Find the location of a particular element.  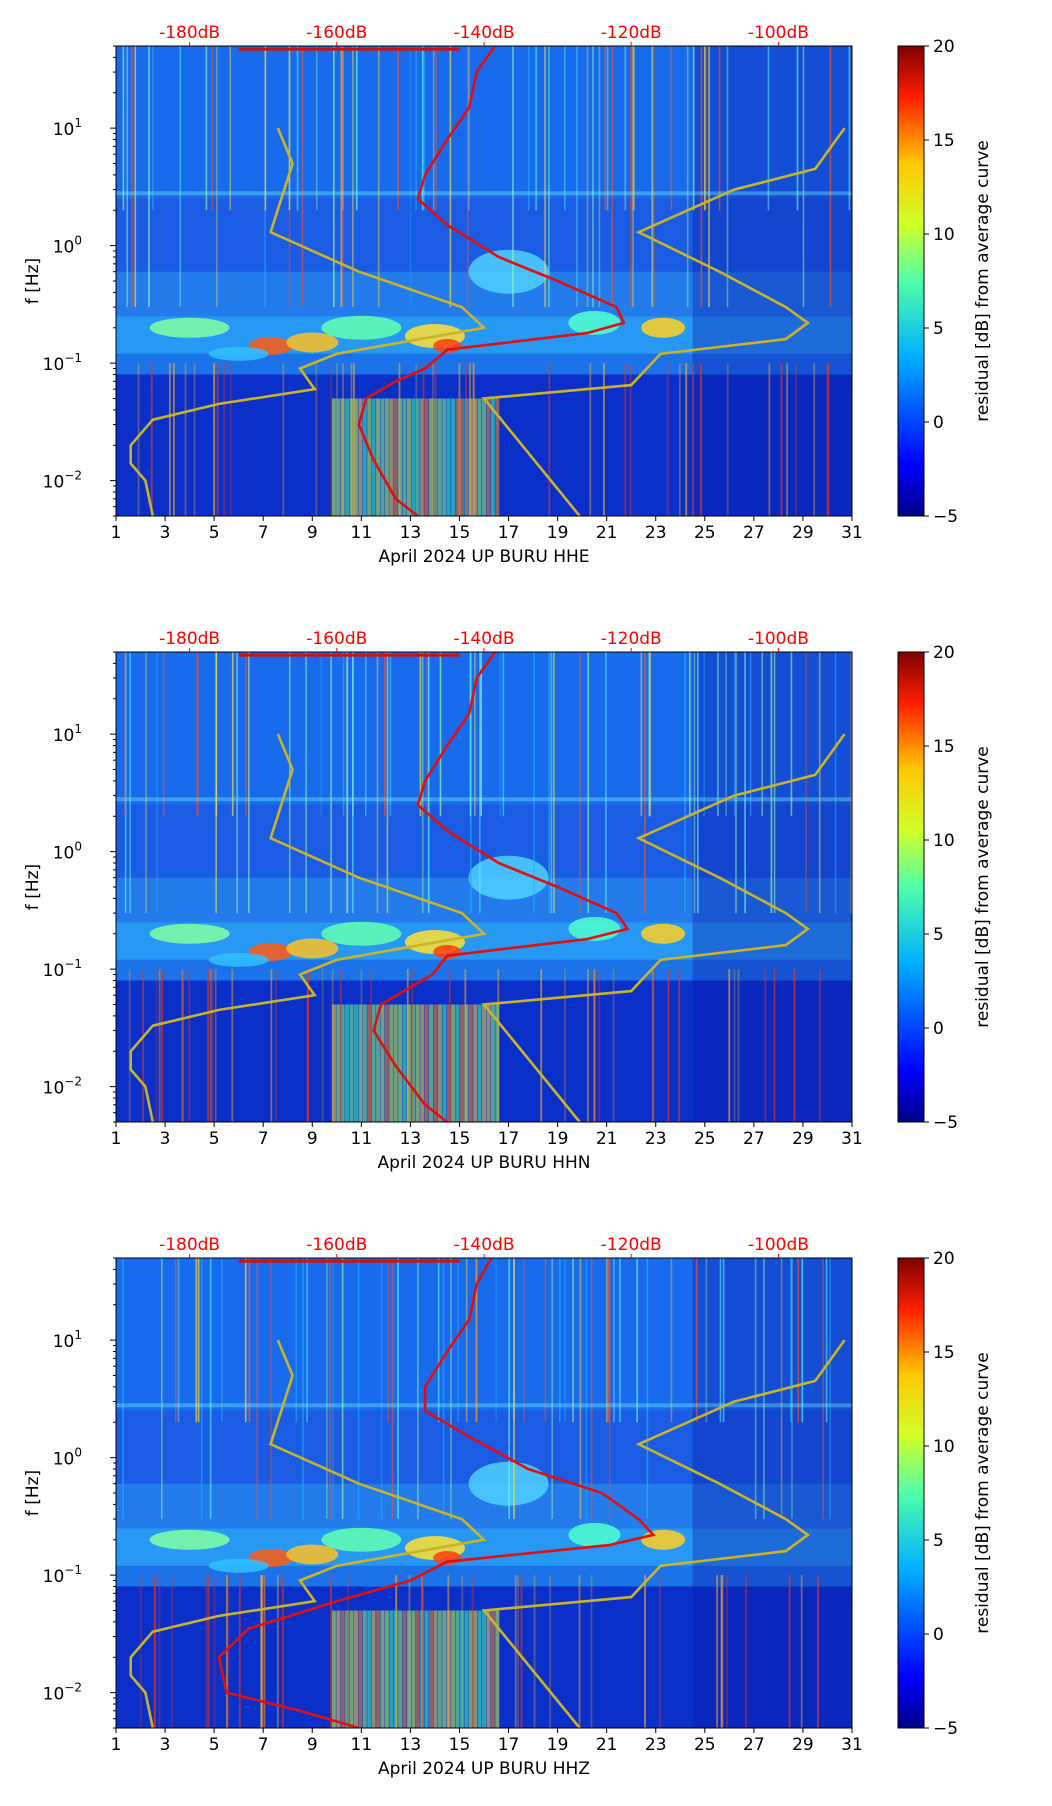

db-tick-label: -180dB is located at coordinates (189, 33).